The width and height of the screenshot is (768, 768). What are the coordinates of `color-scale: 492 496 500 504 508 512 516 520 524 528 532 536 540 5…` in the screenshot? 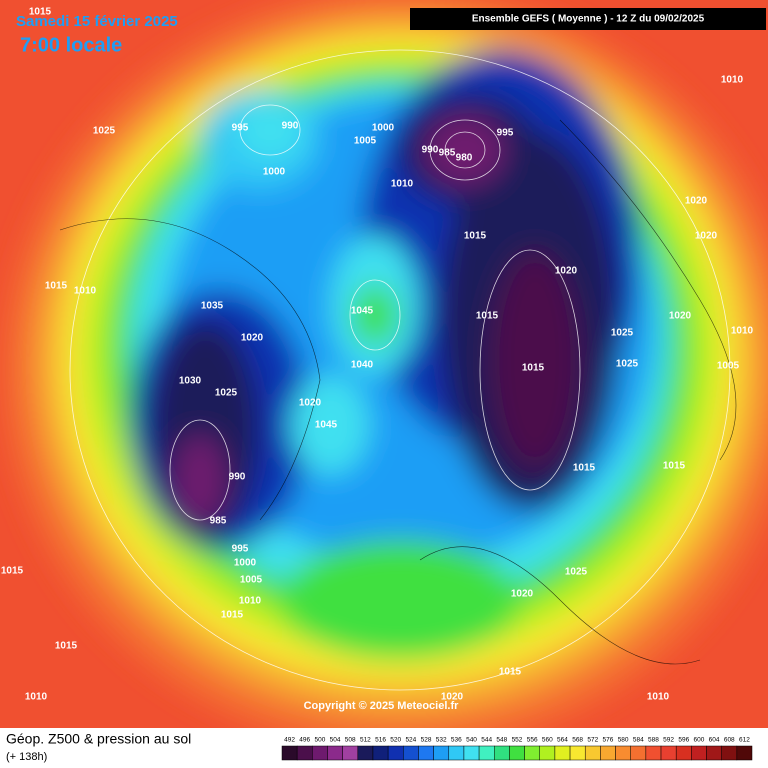 It's located at (517, 749).